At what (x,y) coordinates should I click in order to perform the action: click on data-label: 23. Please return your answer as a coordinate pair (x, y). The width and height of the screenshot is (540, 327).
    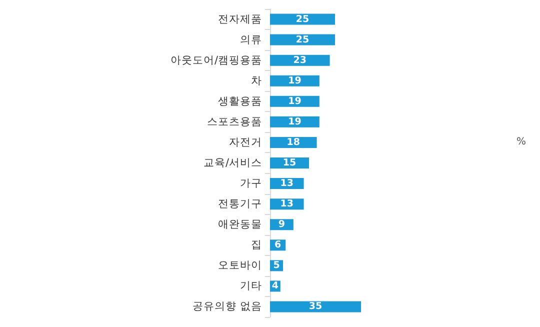
    Looking at the image, I should click on (300, 60).